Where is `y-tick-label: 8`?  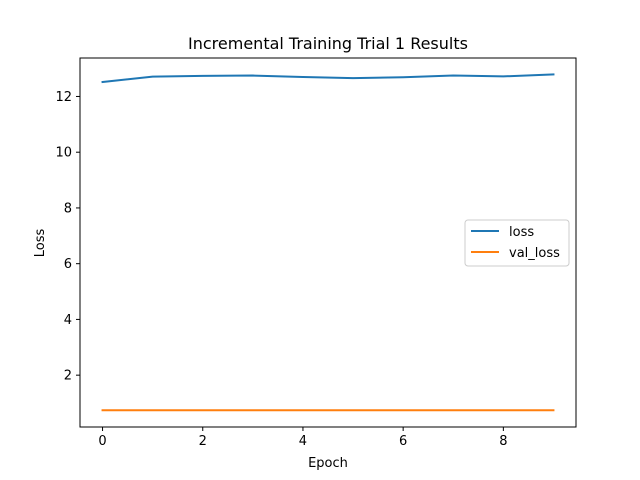 y-tick-label: 8 is located at coordinates (68, 208).